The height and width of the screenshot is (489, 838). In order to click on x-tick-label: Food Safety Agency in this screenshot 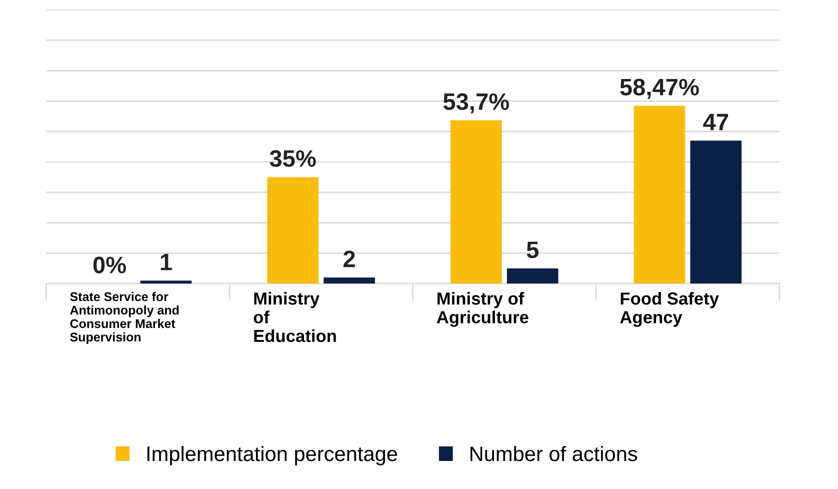, I will do `click(669, 309)`.